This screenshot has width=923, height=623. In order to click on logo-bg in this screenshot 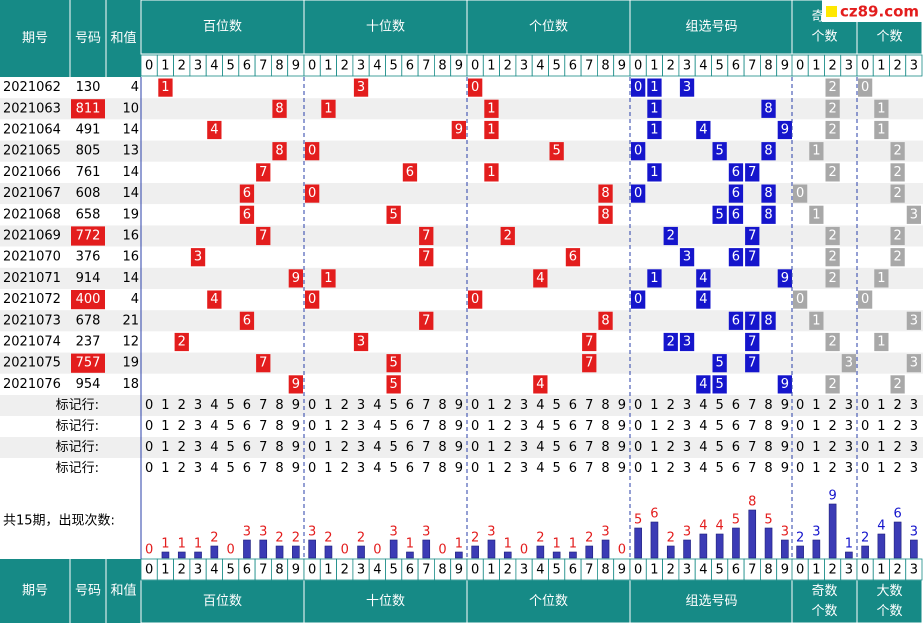, I will do `click(872, 11)`.